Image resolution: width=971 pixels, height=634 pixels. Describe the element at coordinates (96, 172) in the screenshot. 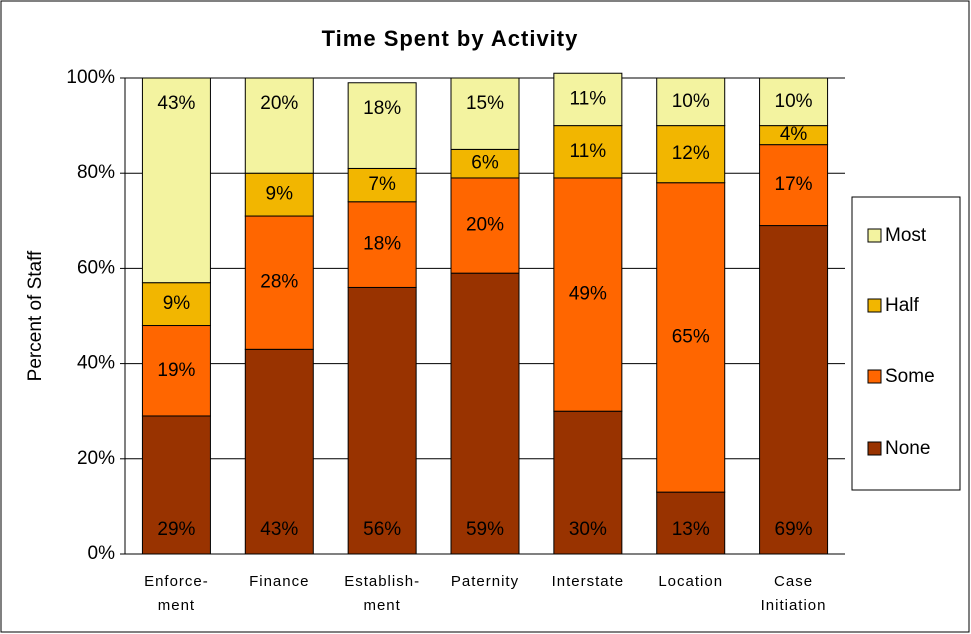

I see `y-tick-label: 80%` at that location.